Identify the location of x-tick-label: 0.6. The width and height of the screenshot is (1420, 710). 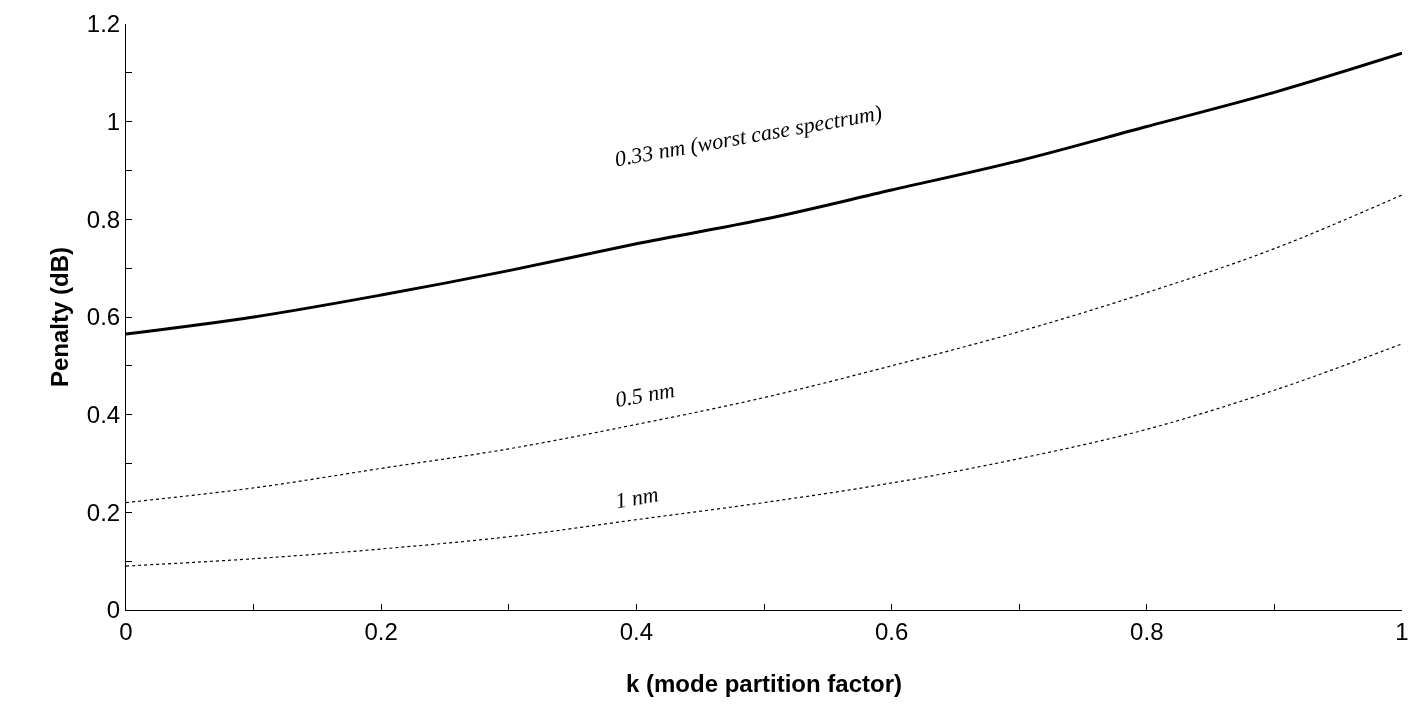
(891, 631).